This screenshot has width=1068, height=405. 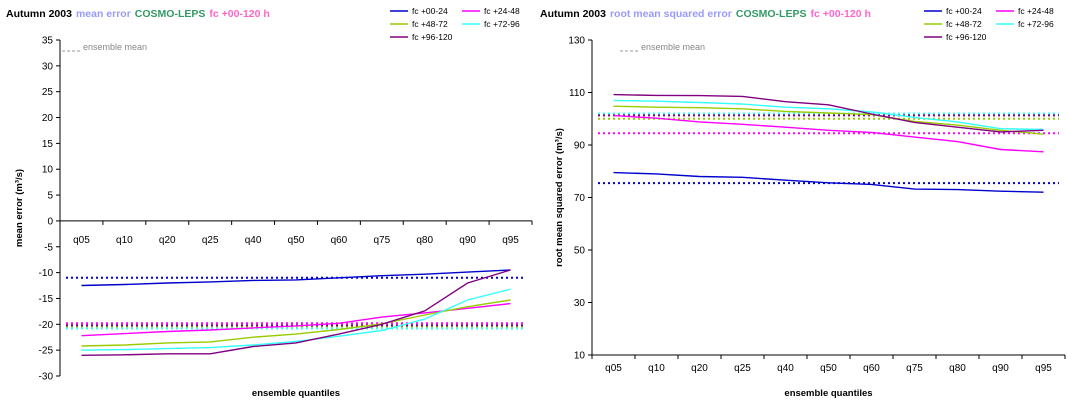 I want to click on y-tick-label: 5, so click(x=50, y=196).